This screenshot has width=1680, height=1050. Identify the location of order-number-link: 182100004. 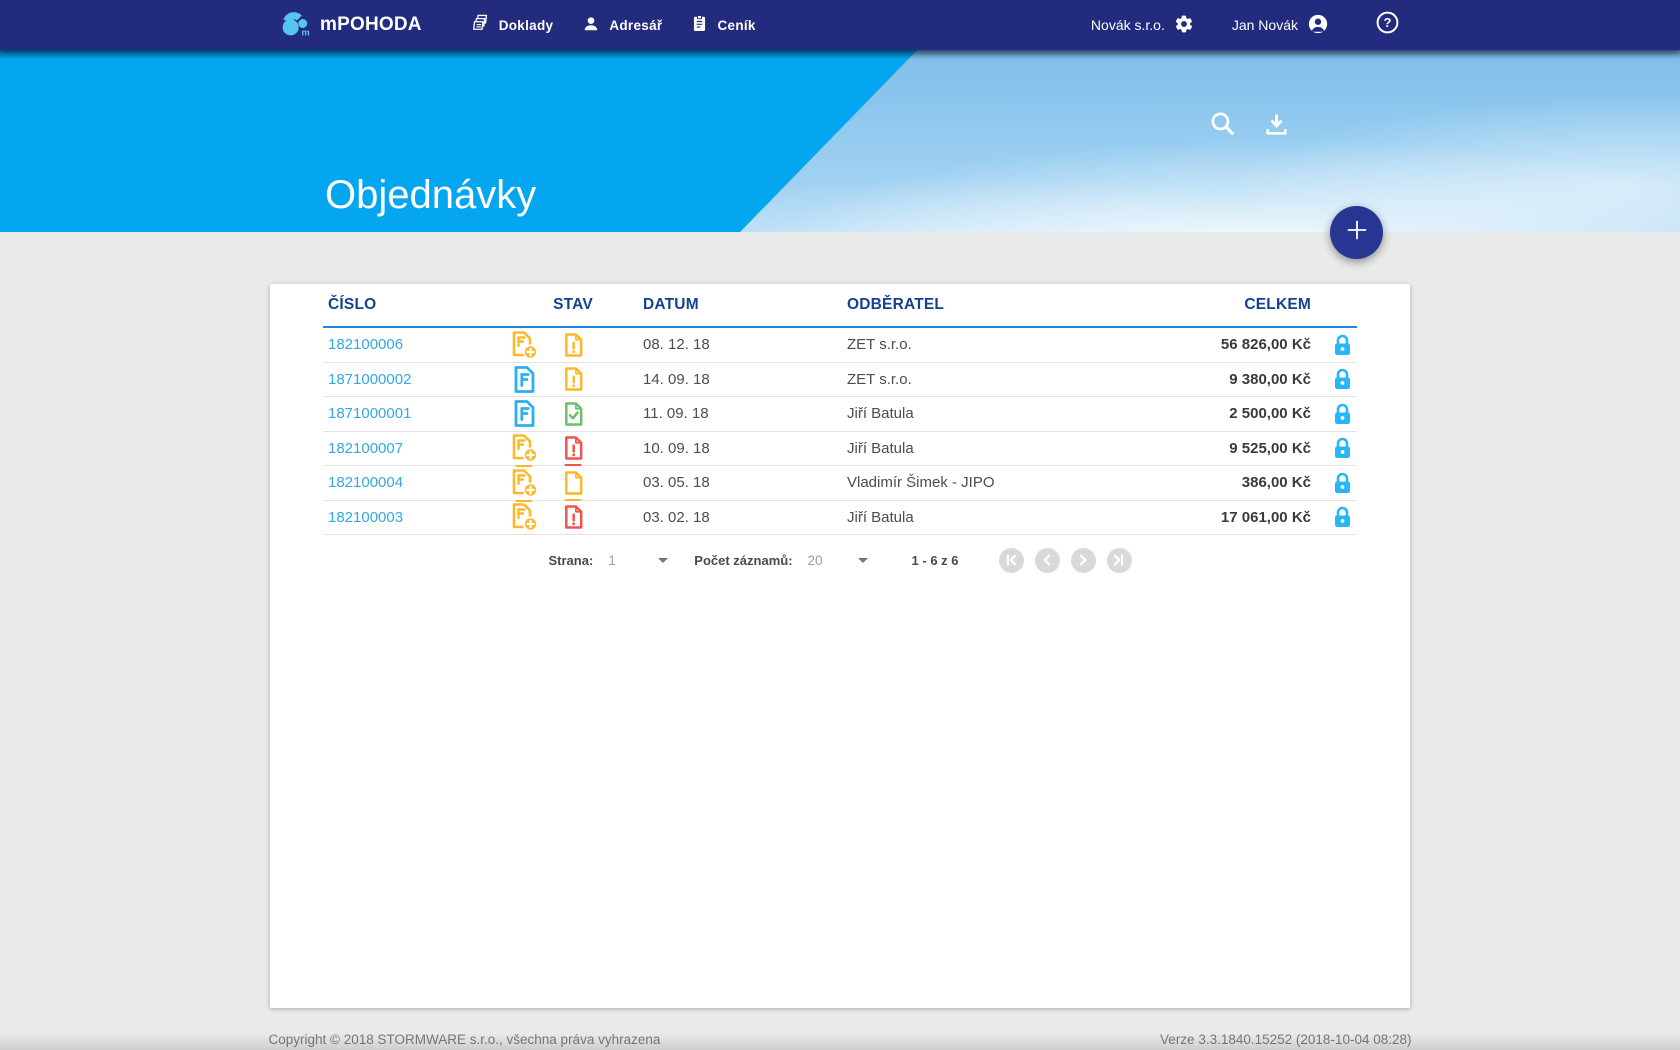
(366, 483).